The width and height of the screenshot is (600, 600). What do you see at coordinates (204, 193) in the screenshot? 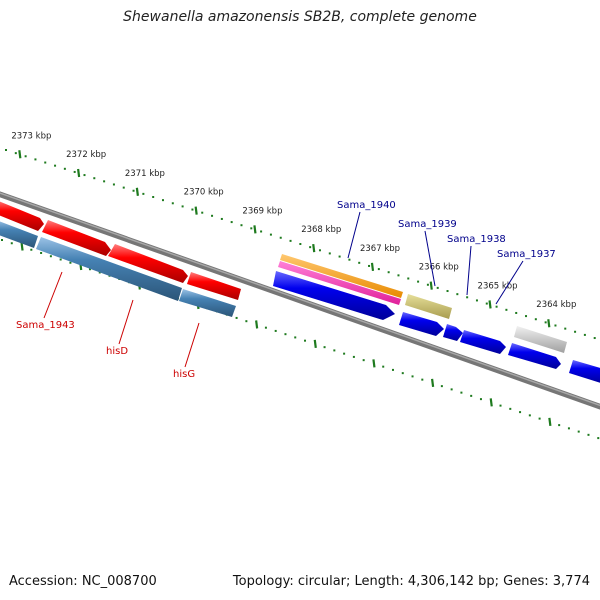
I see `ruler-tick-label: 2370 kbp` at bounding box center [204, 193].